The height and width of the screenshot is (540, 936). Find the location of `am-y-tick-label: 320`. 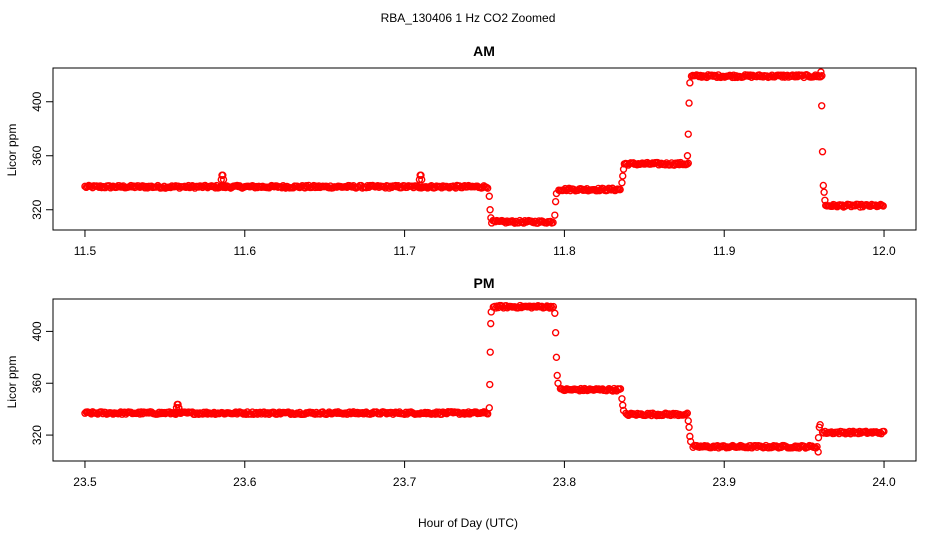

am-y-tick-label: 320 is located at coordinates (37, 209).